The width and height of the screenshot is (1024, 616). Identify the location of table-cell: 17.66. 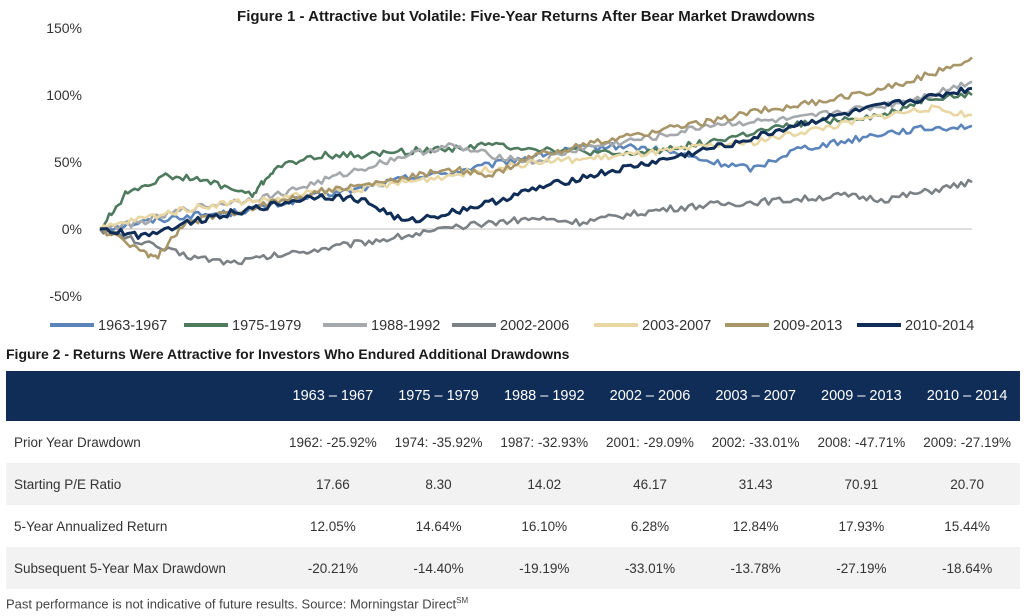
(332, 484).